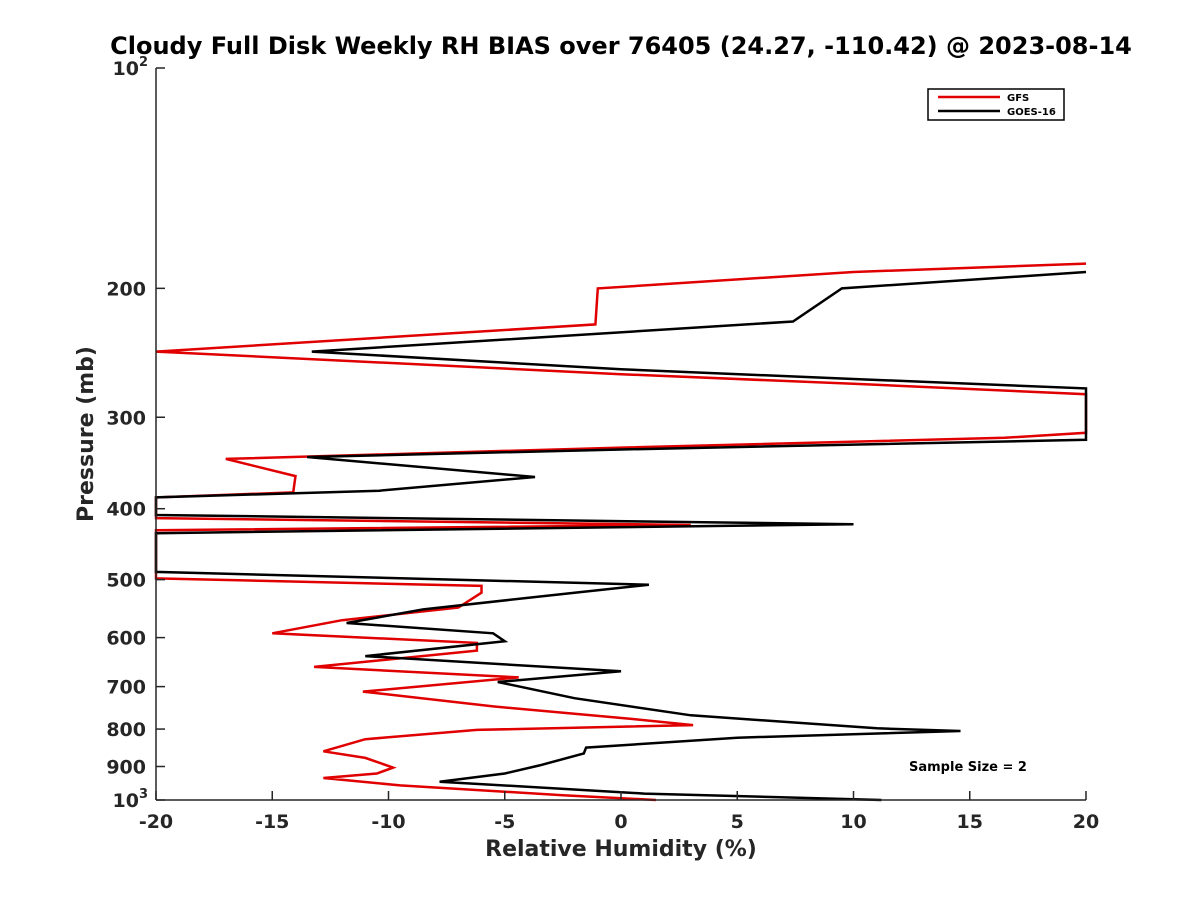 Image resolution: width=1200 pixels, height=900 pixels. What do you see at coordinates (126, 418) in the screenshot?
I see `y-tick-label: 300` at bounding box center [126, 418].